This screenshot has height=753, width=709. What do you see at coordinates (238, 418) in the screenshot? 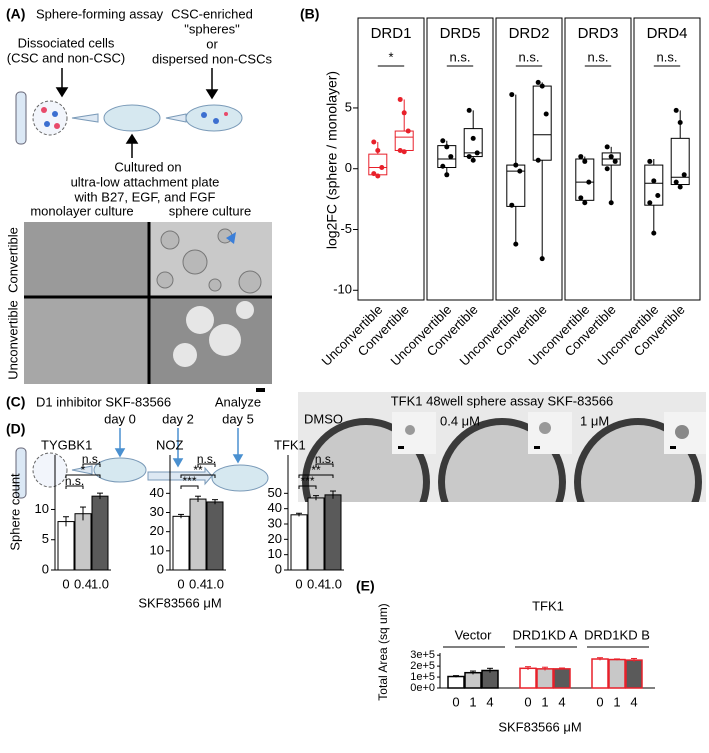
I see `day-label: day 5` at bounding box center [238, 418].